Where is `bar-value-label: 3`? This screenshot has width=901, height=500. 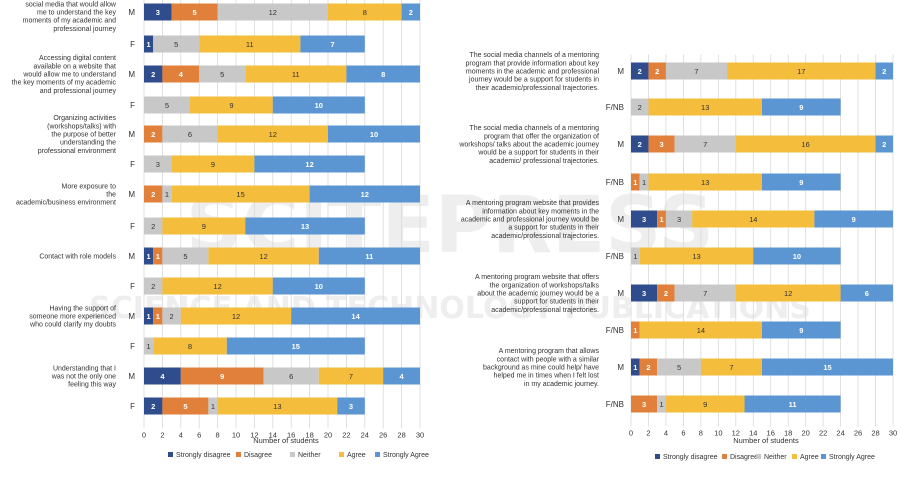 bar-value-label: 3 is located at coordinates (158, 12).